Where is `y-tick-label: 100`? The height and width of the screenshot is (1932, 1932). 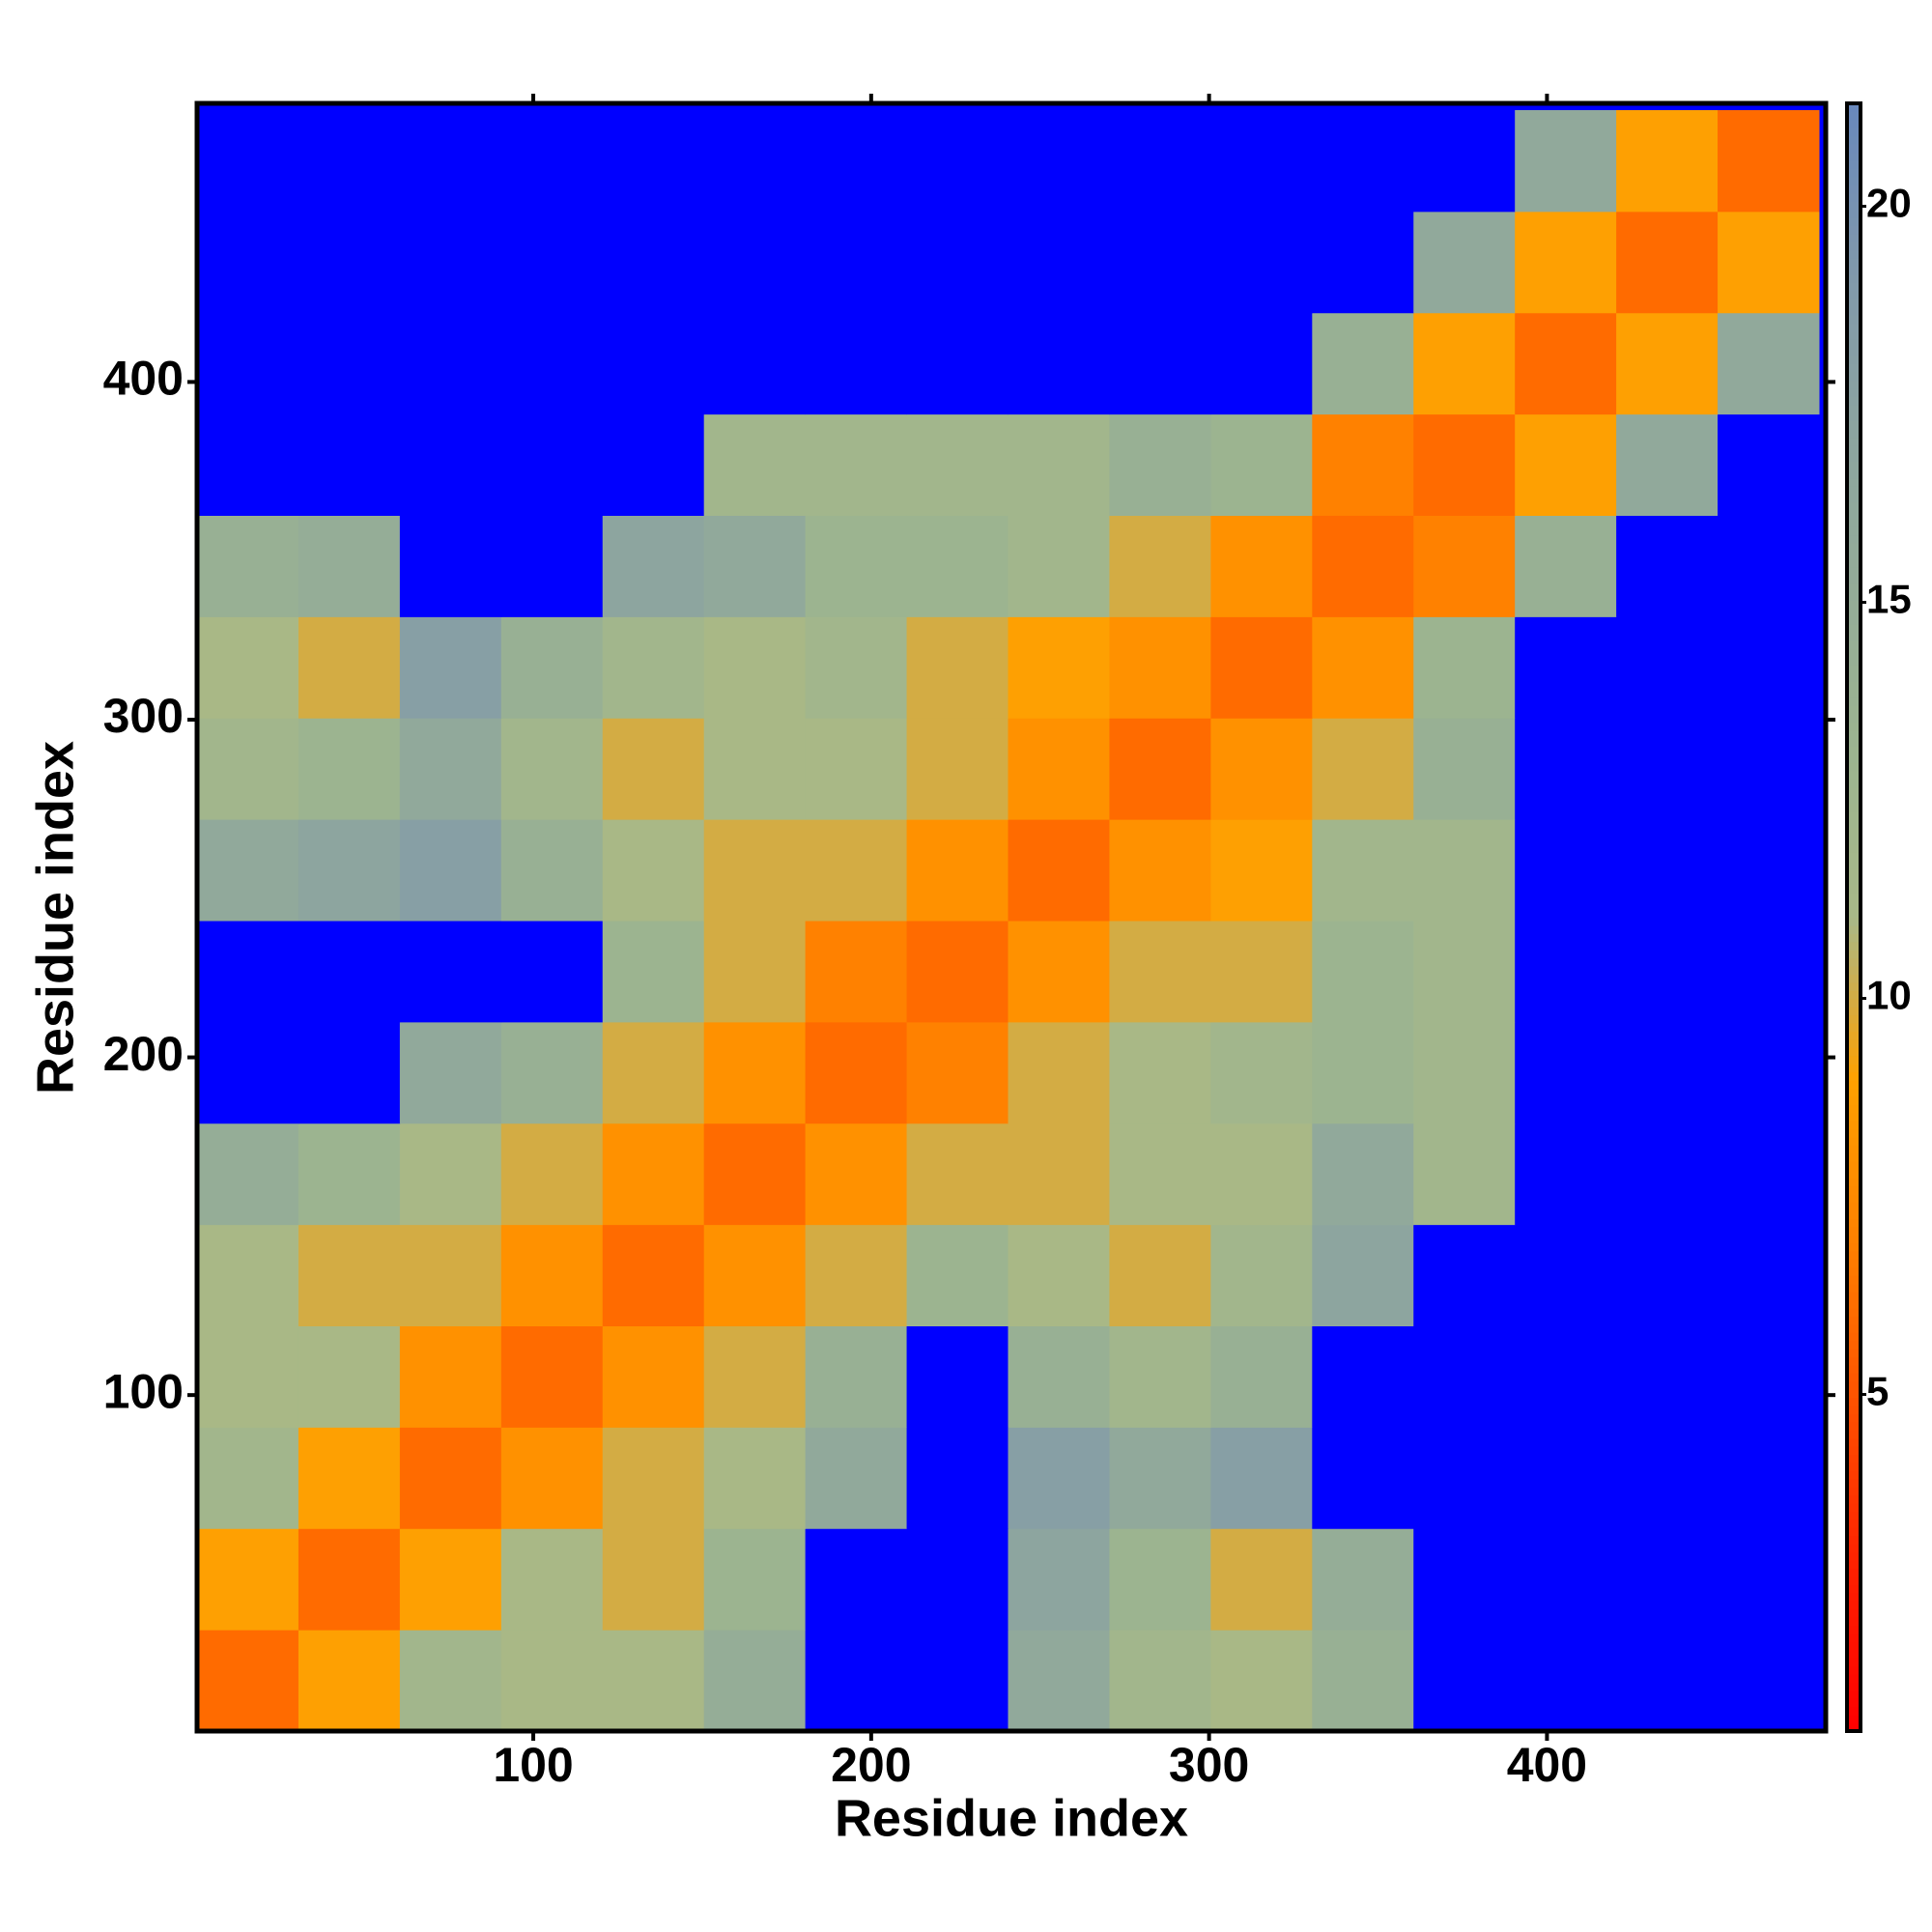
y-tick-label: 100 is located at coordinates (143, 1391).